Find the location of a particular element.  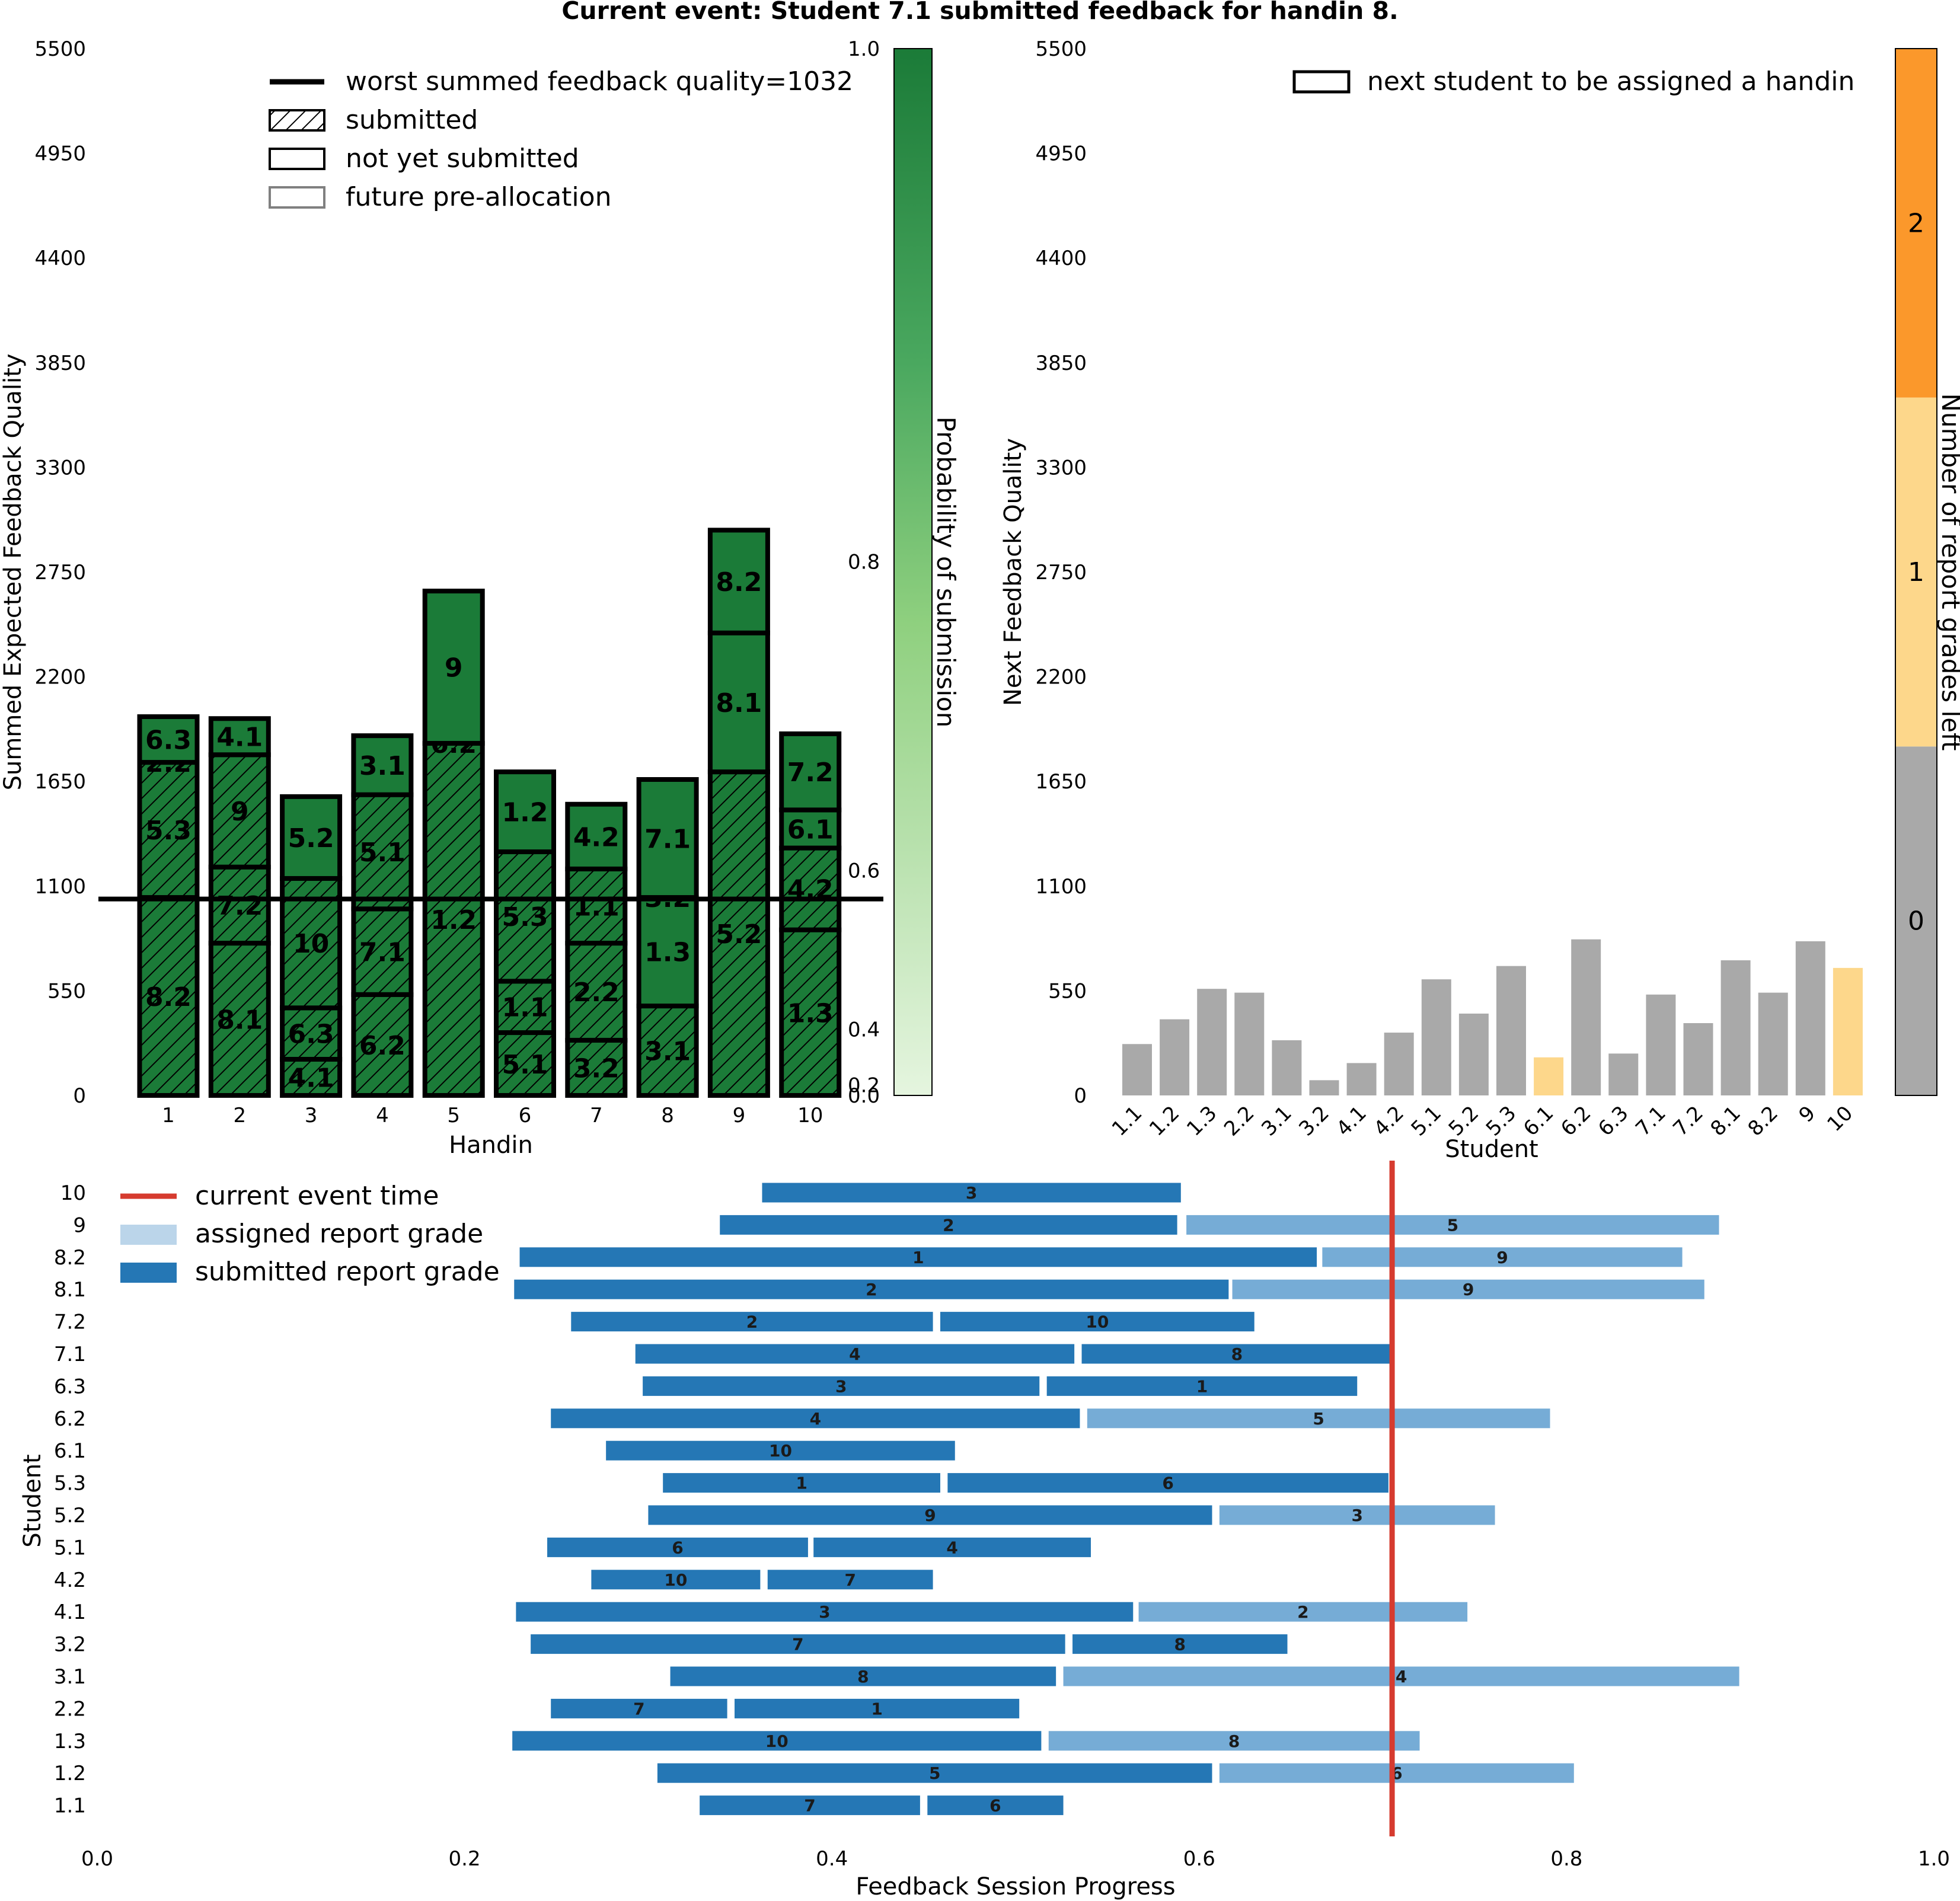

p1-y-tick: 4950 is located at coordinates (60, 154).